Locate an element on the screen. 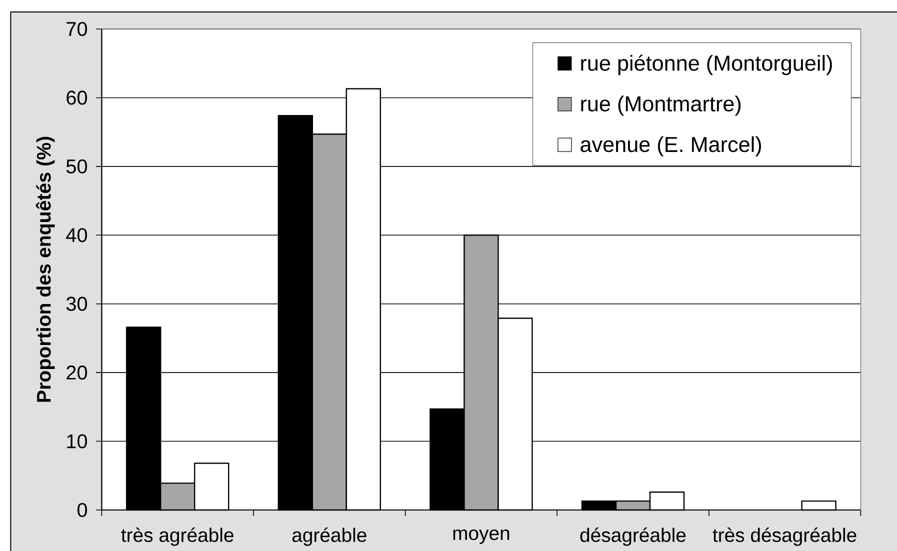  legend-label: rue piétonne (Montorgueil) is located at coordinates (706, 65).